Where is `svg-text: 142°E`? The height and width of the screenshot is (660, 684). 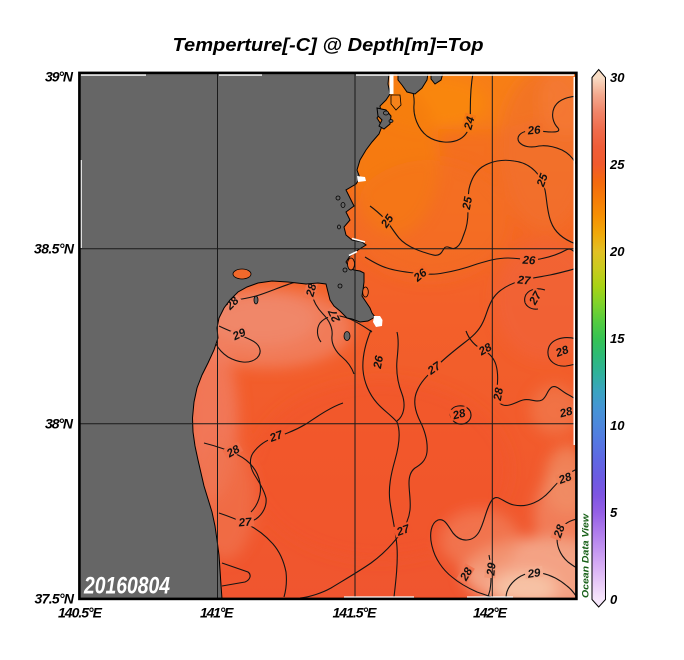 svg-text: 142°E is located at coordinates (490, 613).